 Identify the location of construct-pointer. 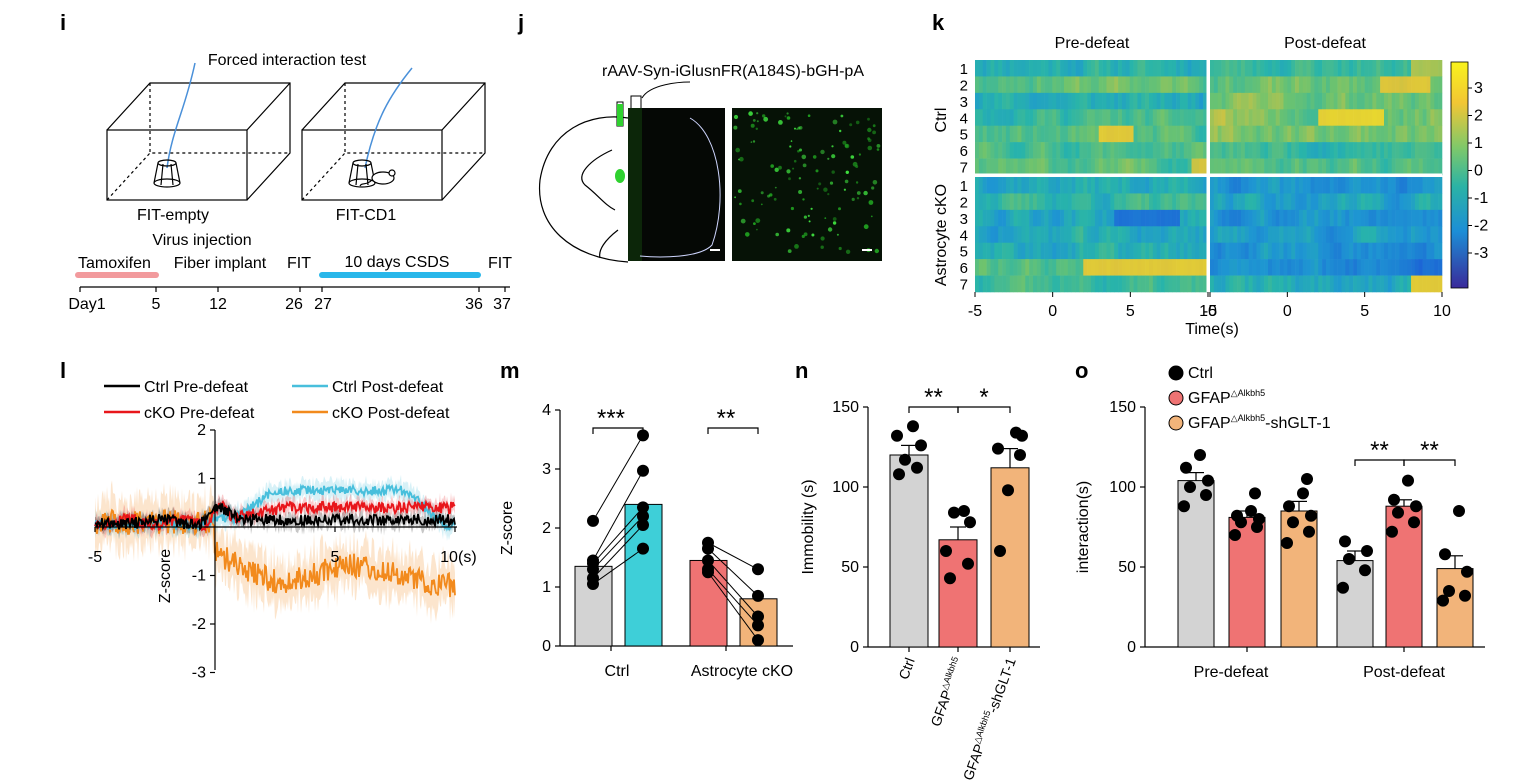
(666, 90).